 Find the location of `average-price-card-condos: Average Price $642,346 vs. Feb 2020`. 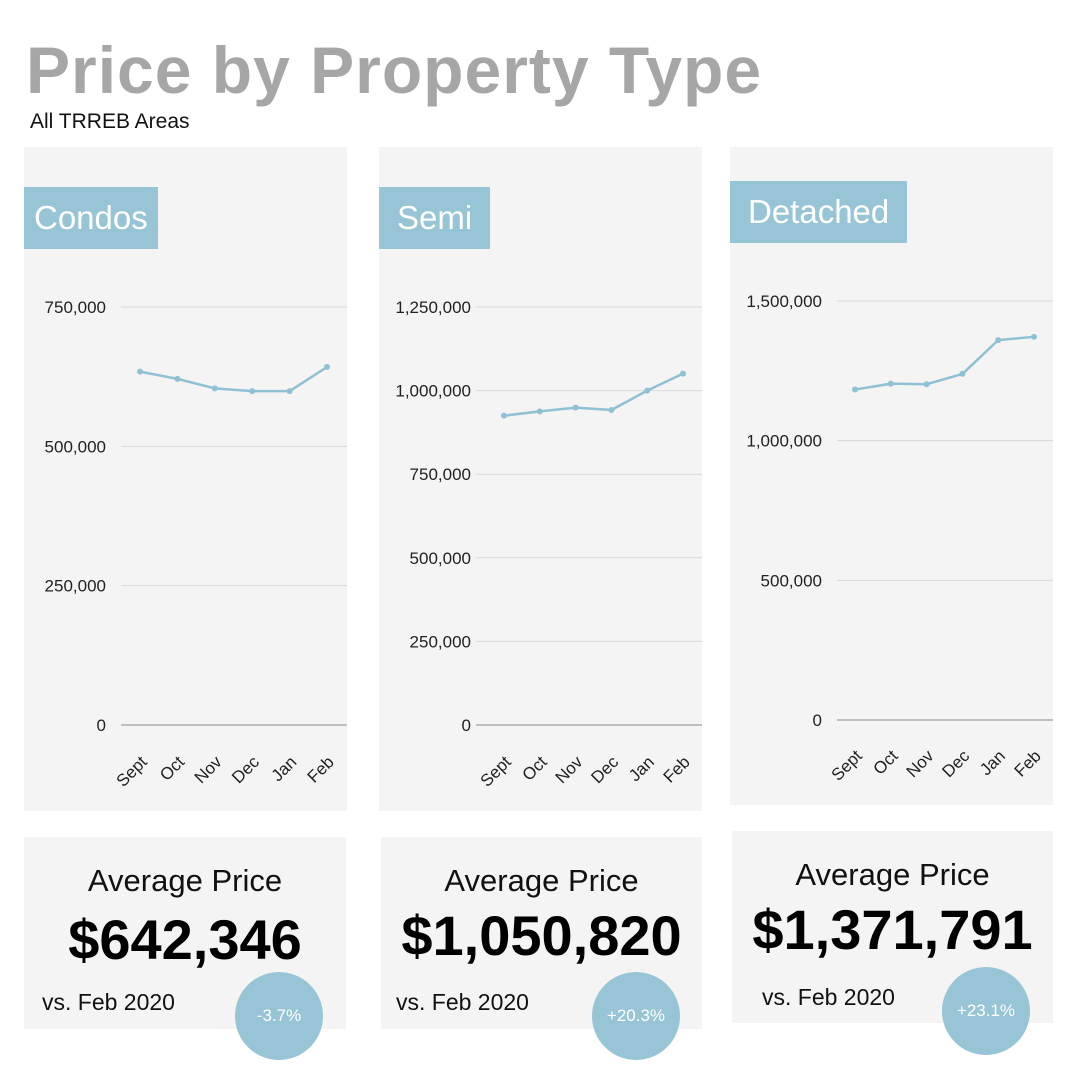

average-price-card-condos: Average Price $642,346 vs. Feb 2020 is located at coordinates (185, 933).